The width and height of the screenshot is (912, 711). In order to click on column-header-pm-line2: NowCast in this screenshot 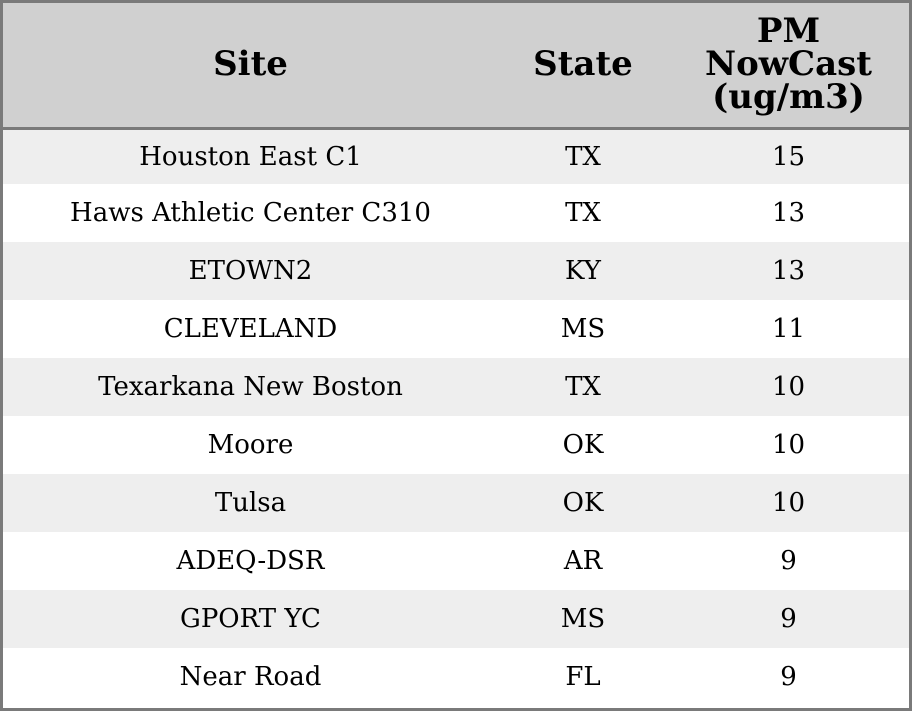, I will do `click(788, 64)`.